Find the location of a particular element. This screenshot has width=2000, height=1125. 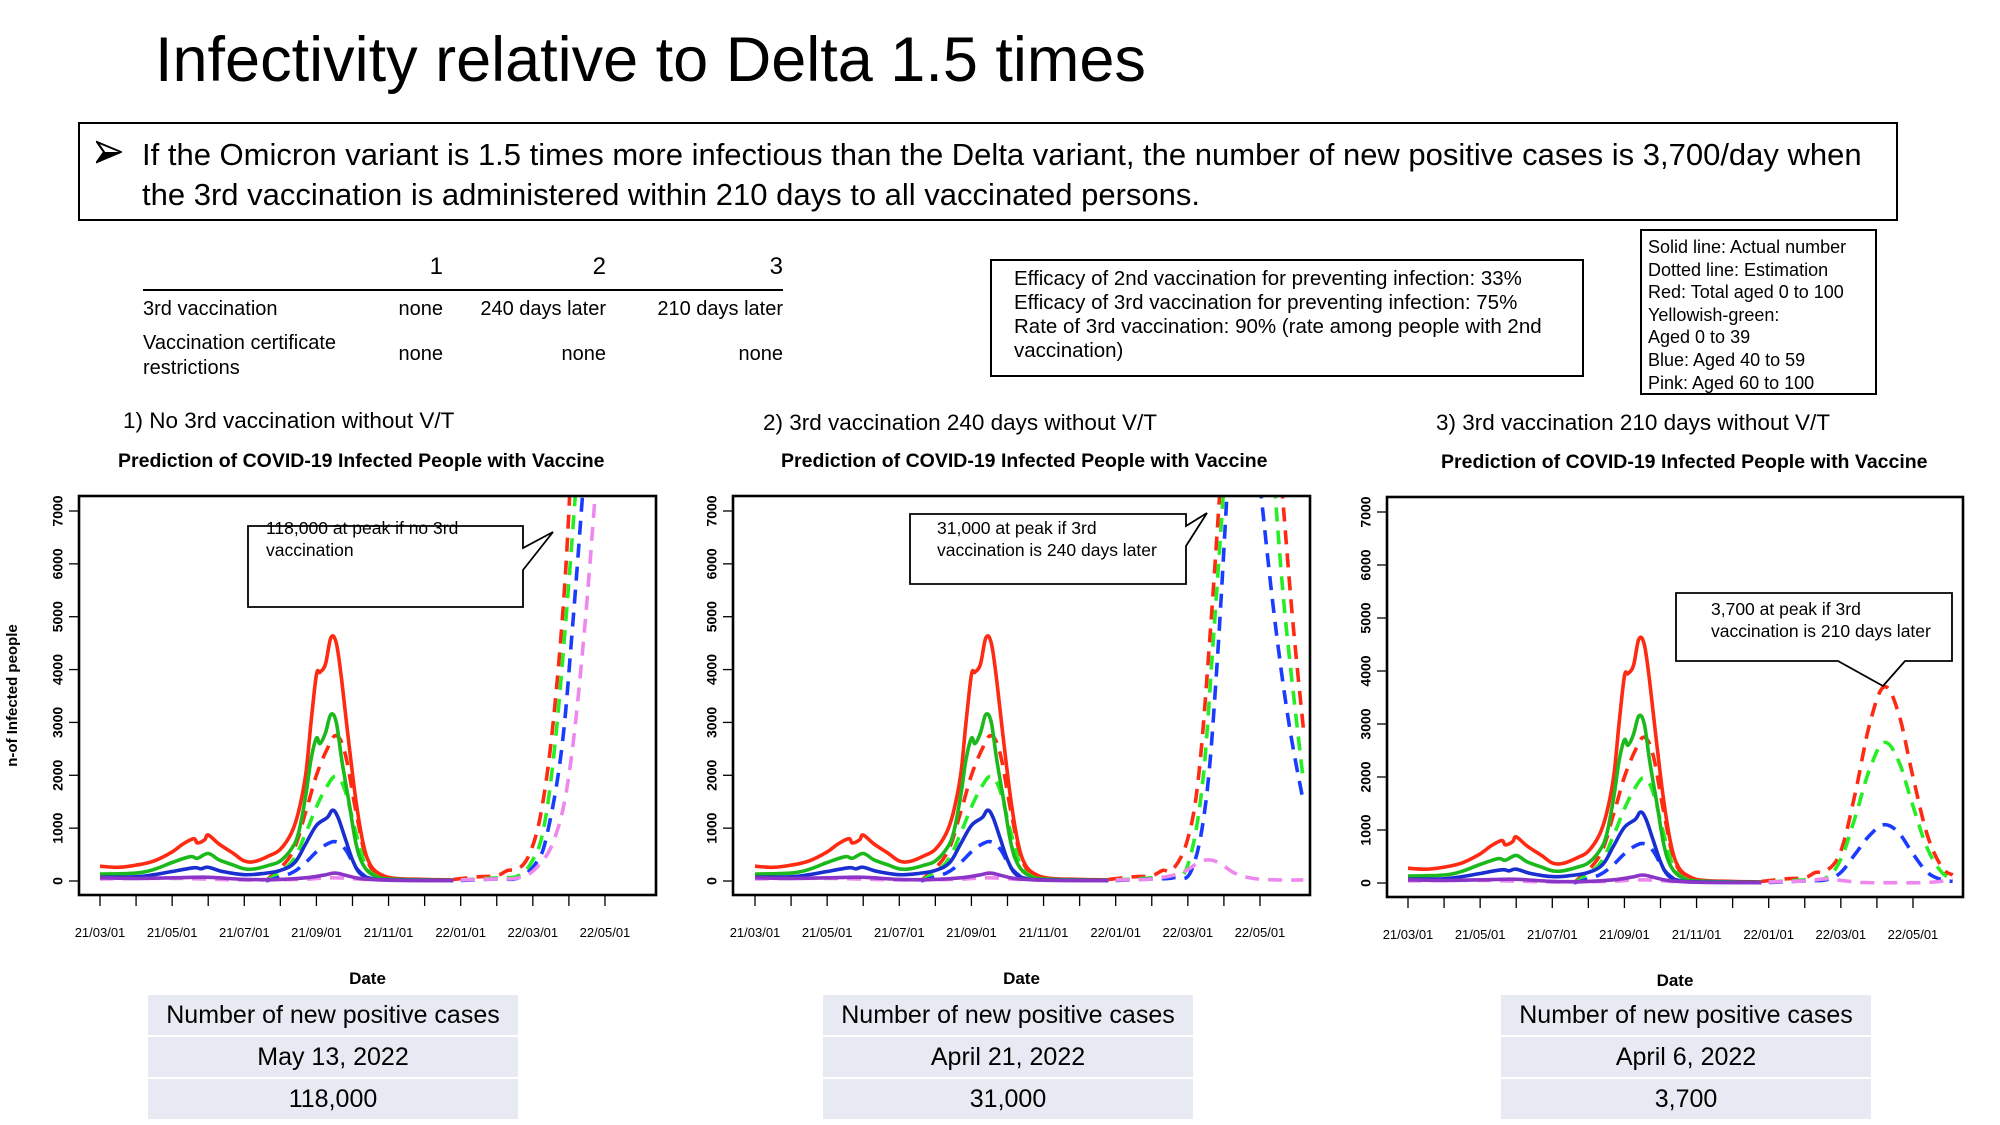

legend-line: Aged 0 to 39 is located at coordinates (1699, 337).